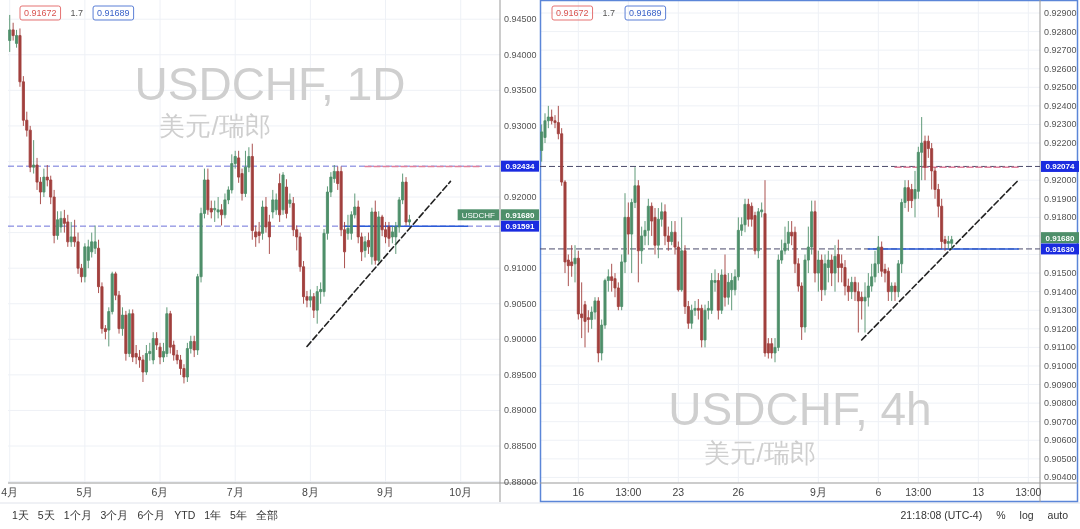  What do you see at coordinates (1060, 421) in the screenshot?
I see `y-tick-label: 0.90700` at bounding box center [1060, 421].